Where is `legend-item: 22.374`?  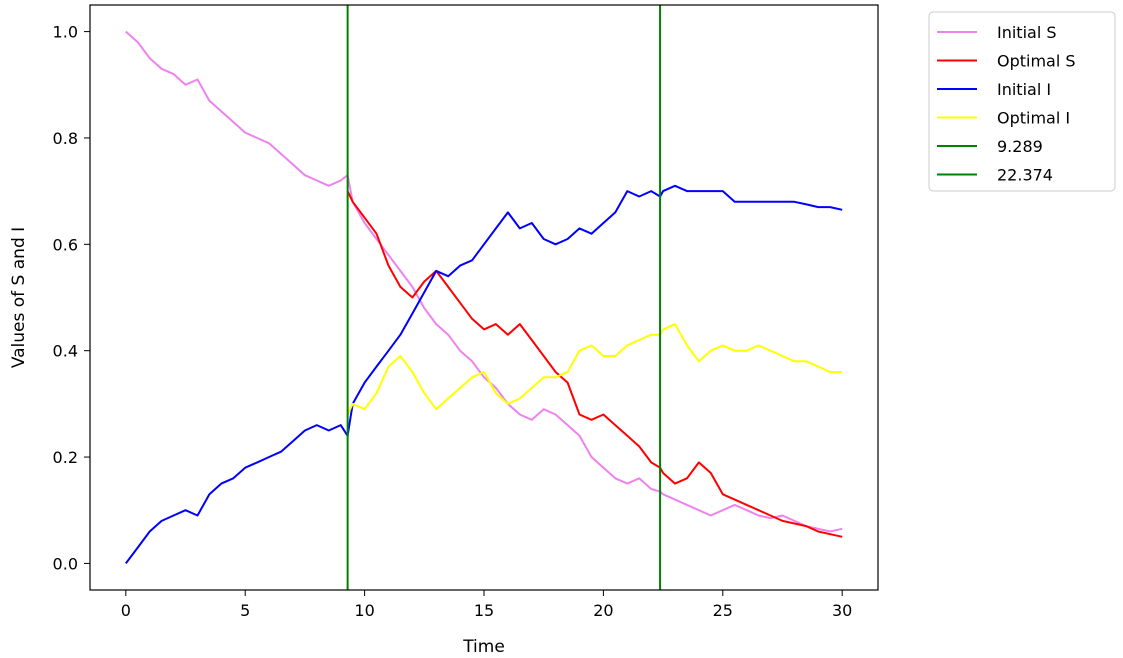 legend-item: 22.374 is located at coordinates (995, 175).